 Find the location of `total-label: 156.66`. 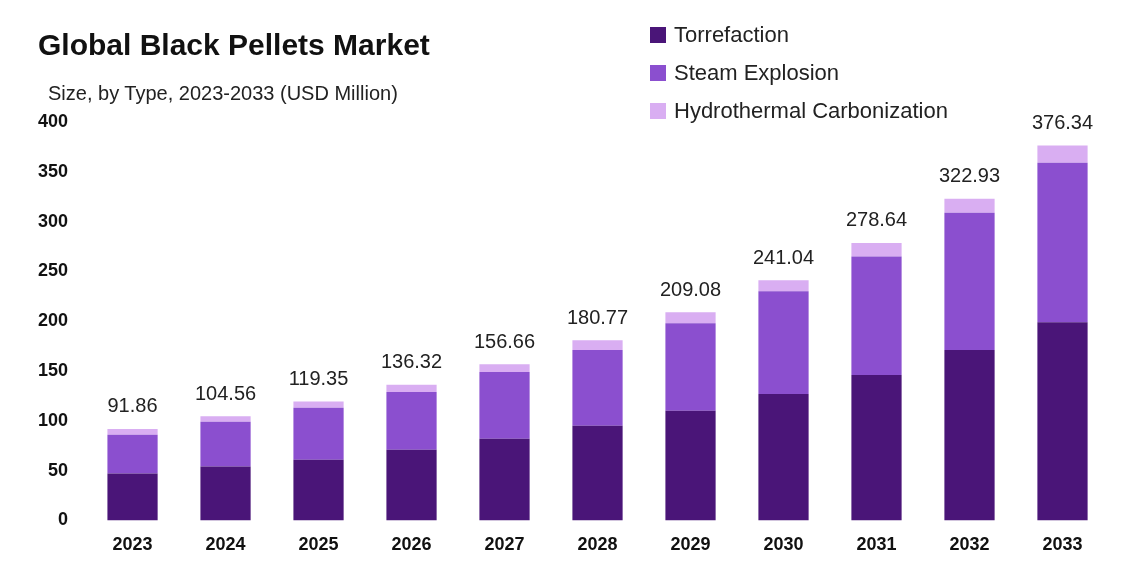

total-label: 156.66 is located at coordinates (504, 340).